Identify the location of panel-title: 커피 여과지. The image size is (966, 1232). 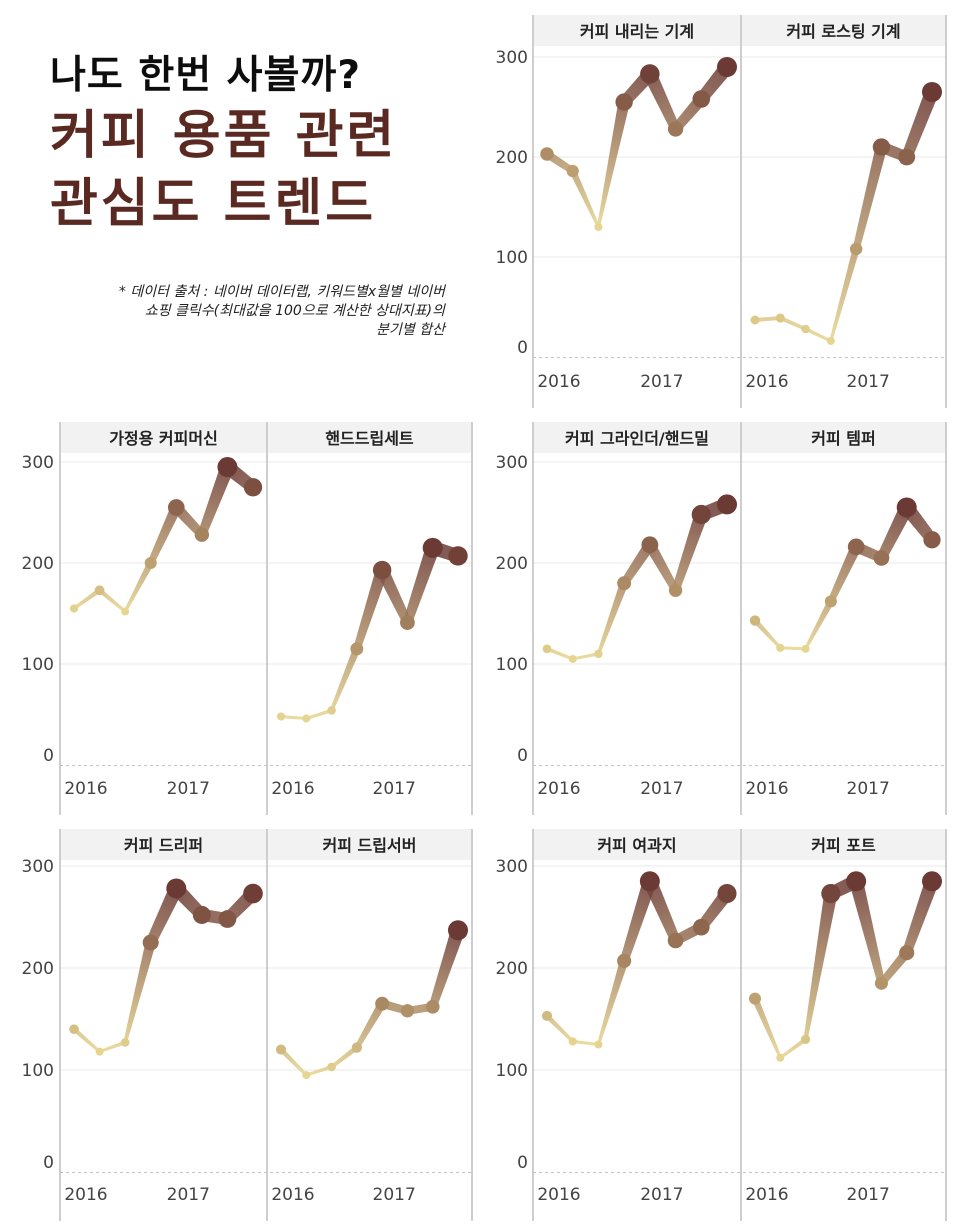
(636, 845).